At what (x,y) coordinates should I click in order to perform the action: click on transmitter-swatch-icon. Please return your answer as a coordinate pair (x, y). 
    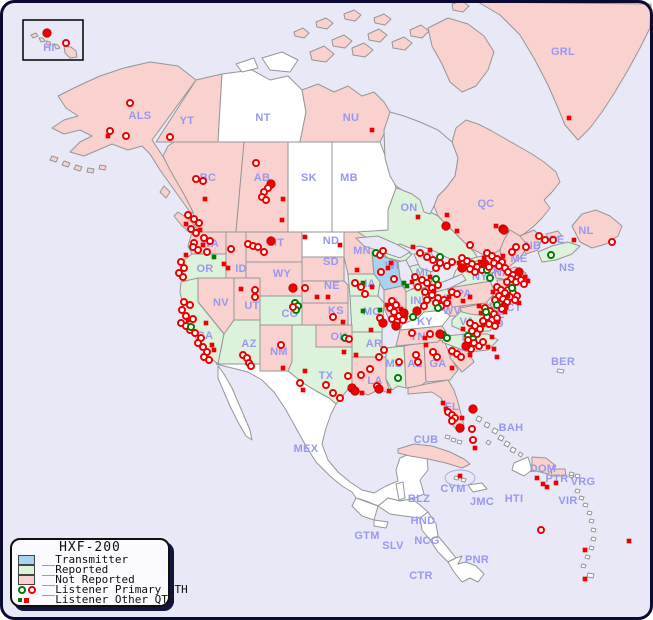
    Looking at the image, I should click on (30, 560).